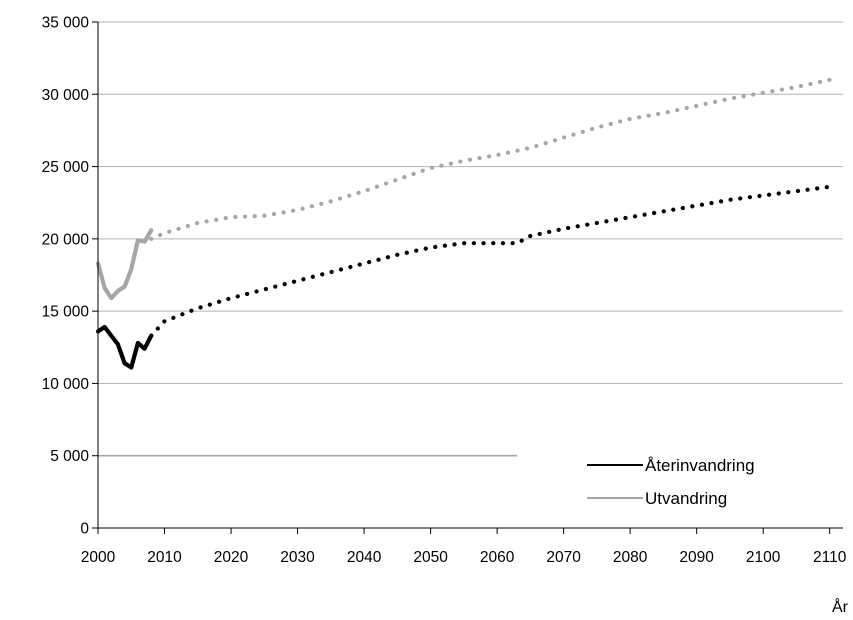 The height and width of the screenshot is (620, 853). I want to click on x-axis-title: År, so click(840, 606).